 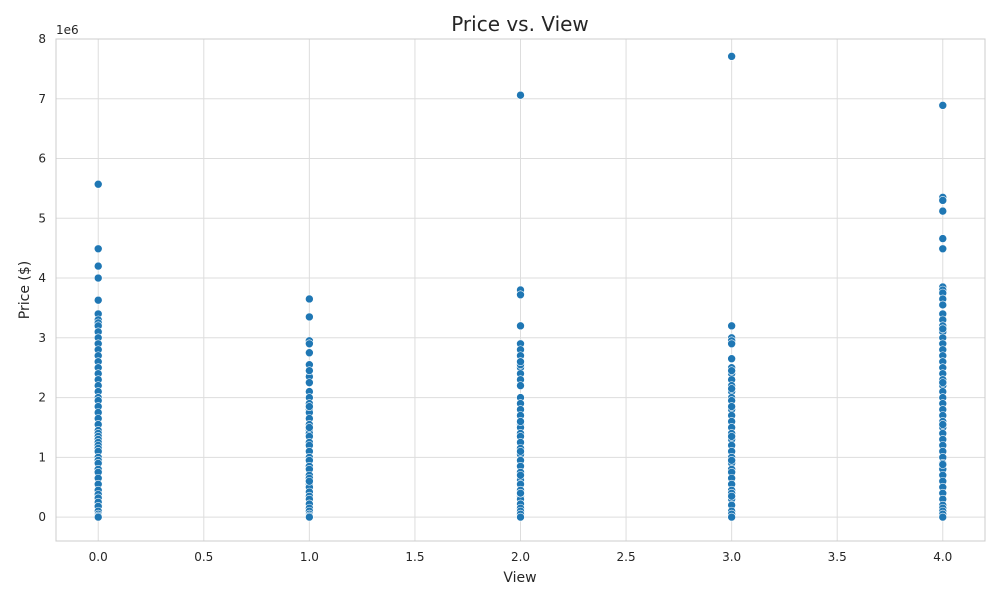 What do you see at coordinates (42, 457) in the screenshot?
I see `y-tick-label: 1` at bounding box center [42, 457].